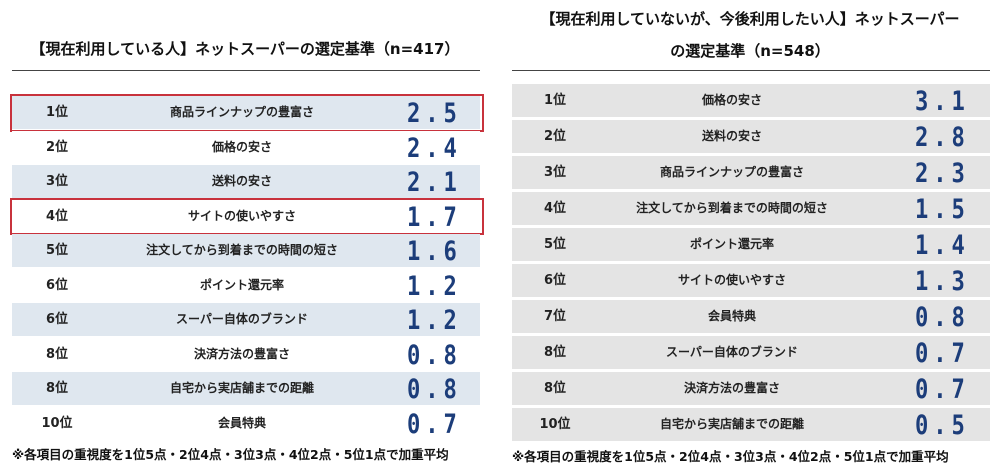 The height and width of the screenshot is (472, 1000). I want to click on score-value: 1.7, so click(434, 217).